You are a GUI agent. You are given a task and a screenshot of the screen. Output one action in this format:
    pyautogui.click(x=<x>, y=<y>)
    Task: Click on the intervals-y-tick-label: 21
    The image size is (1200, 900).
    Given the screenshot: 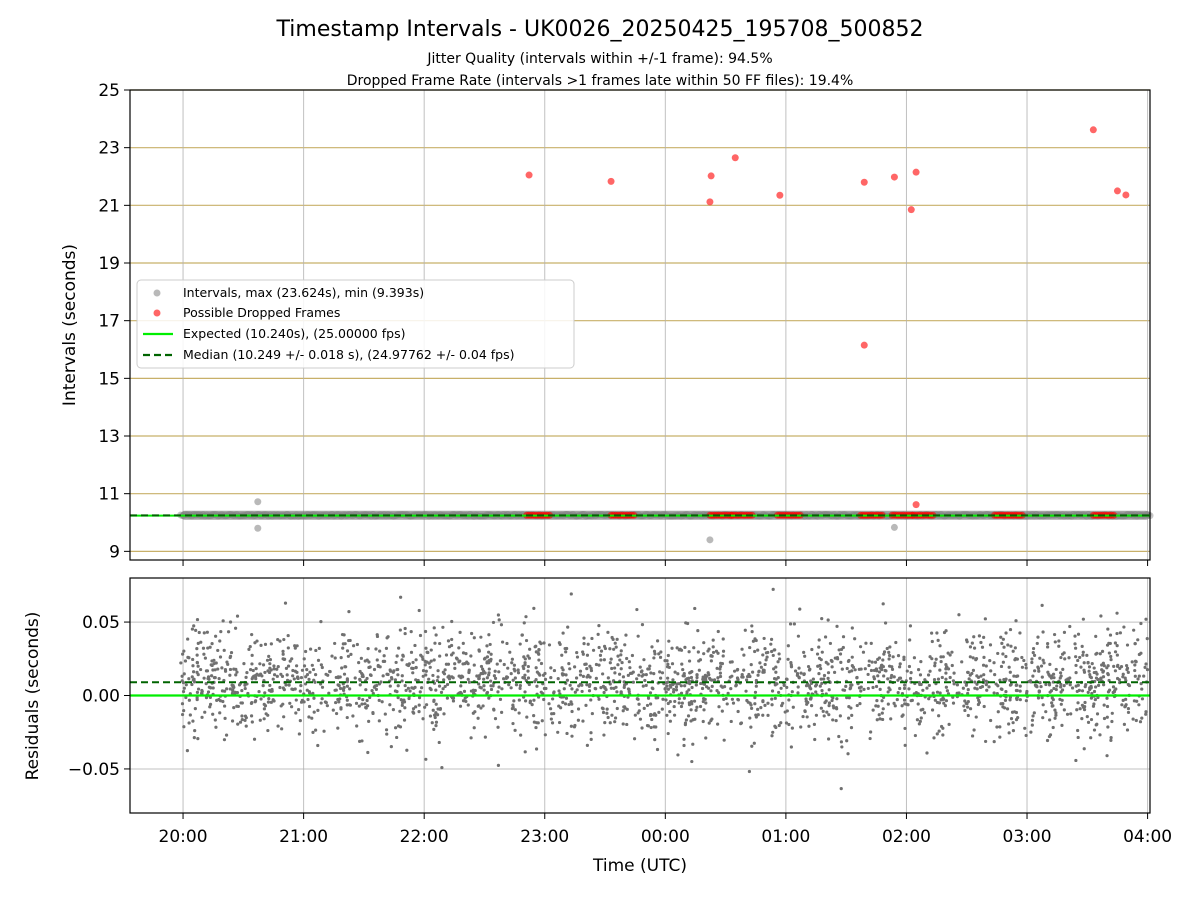 What is the action you would take?
    pyautogui.click(x=109, y=206)
    